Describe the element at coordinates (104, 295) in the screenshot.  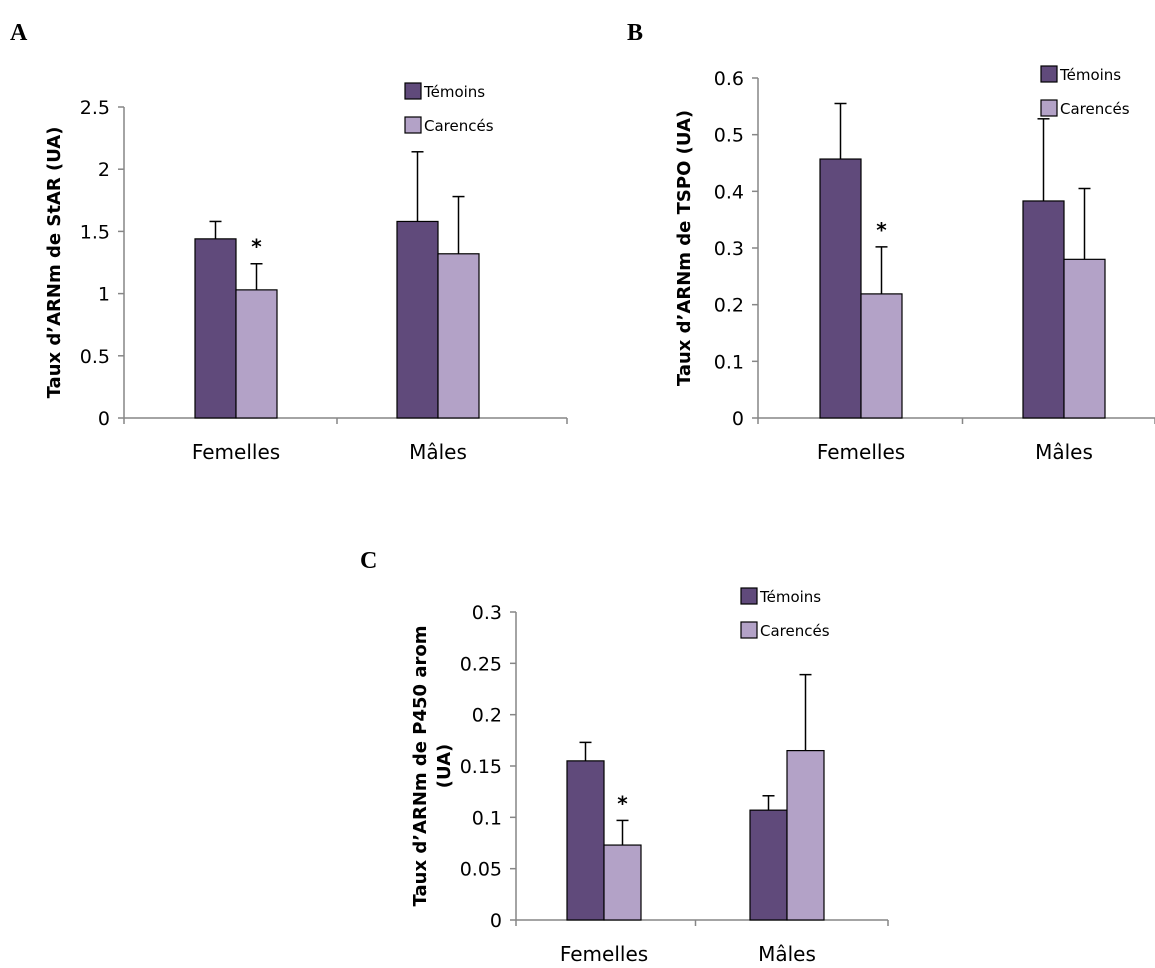
I see `y-tick-label: 1` at that location.